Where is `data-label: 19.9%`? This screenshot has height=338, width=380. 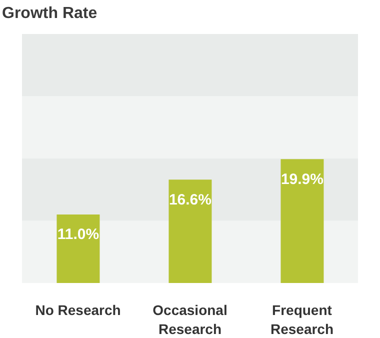 data-label: 19.9% is located at coordinates (302, 179).